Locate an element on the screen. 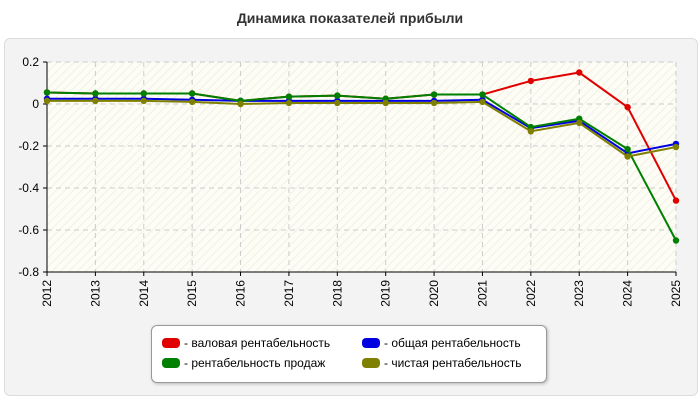 The image size is (700, 400). legend-item: - валовая рентабельность is located at coordinates (246, 343).